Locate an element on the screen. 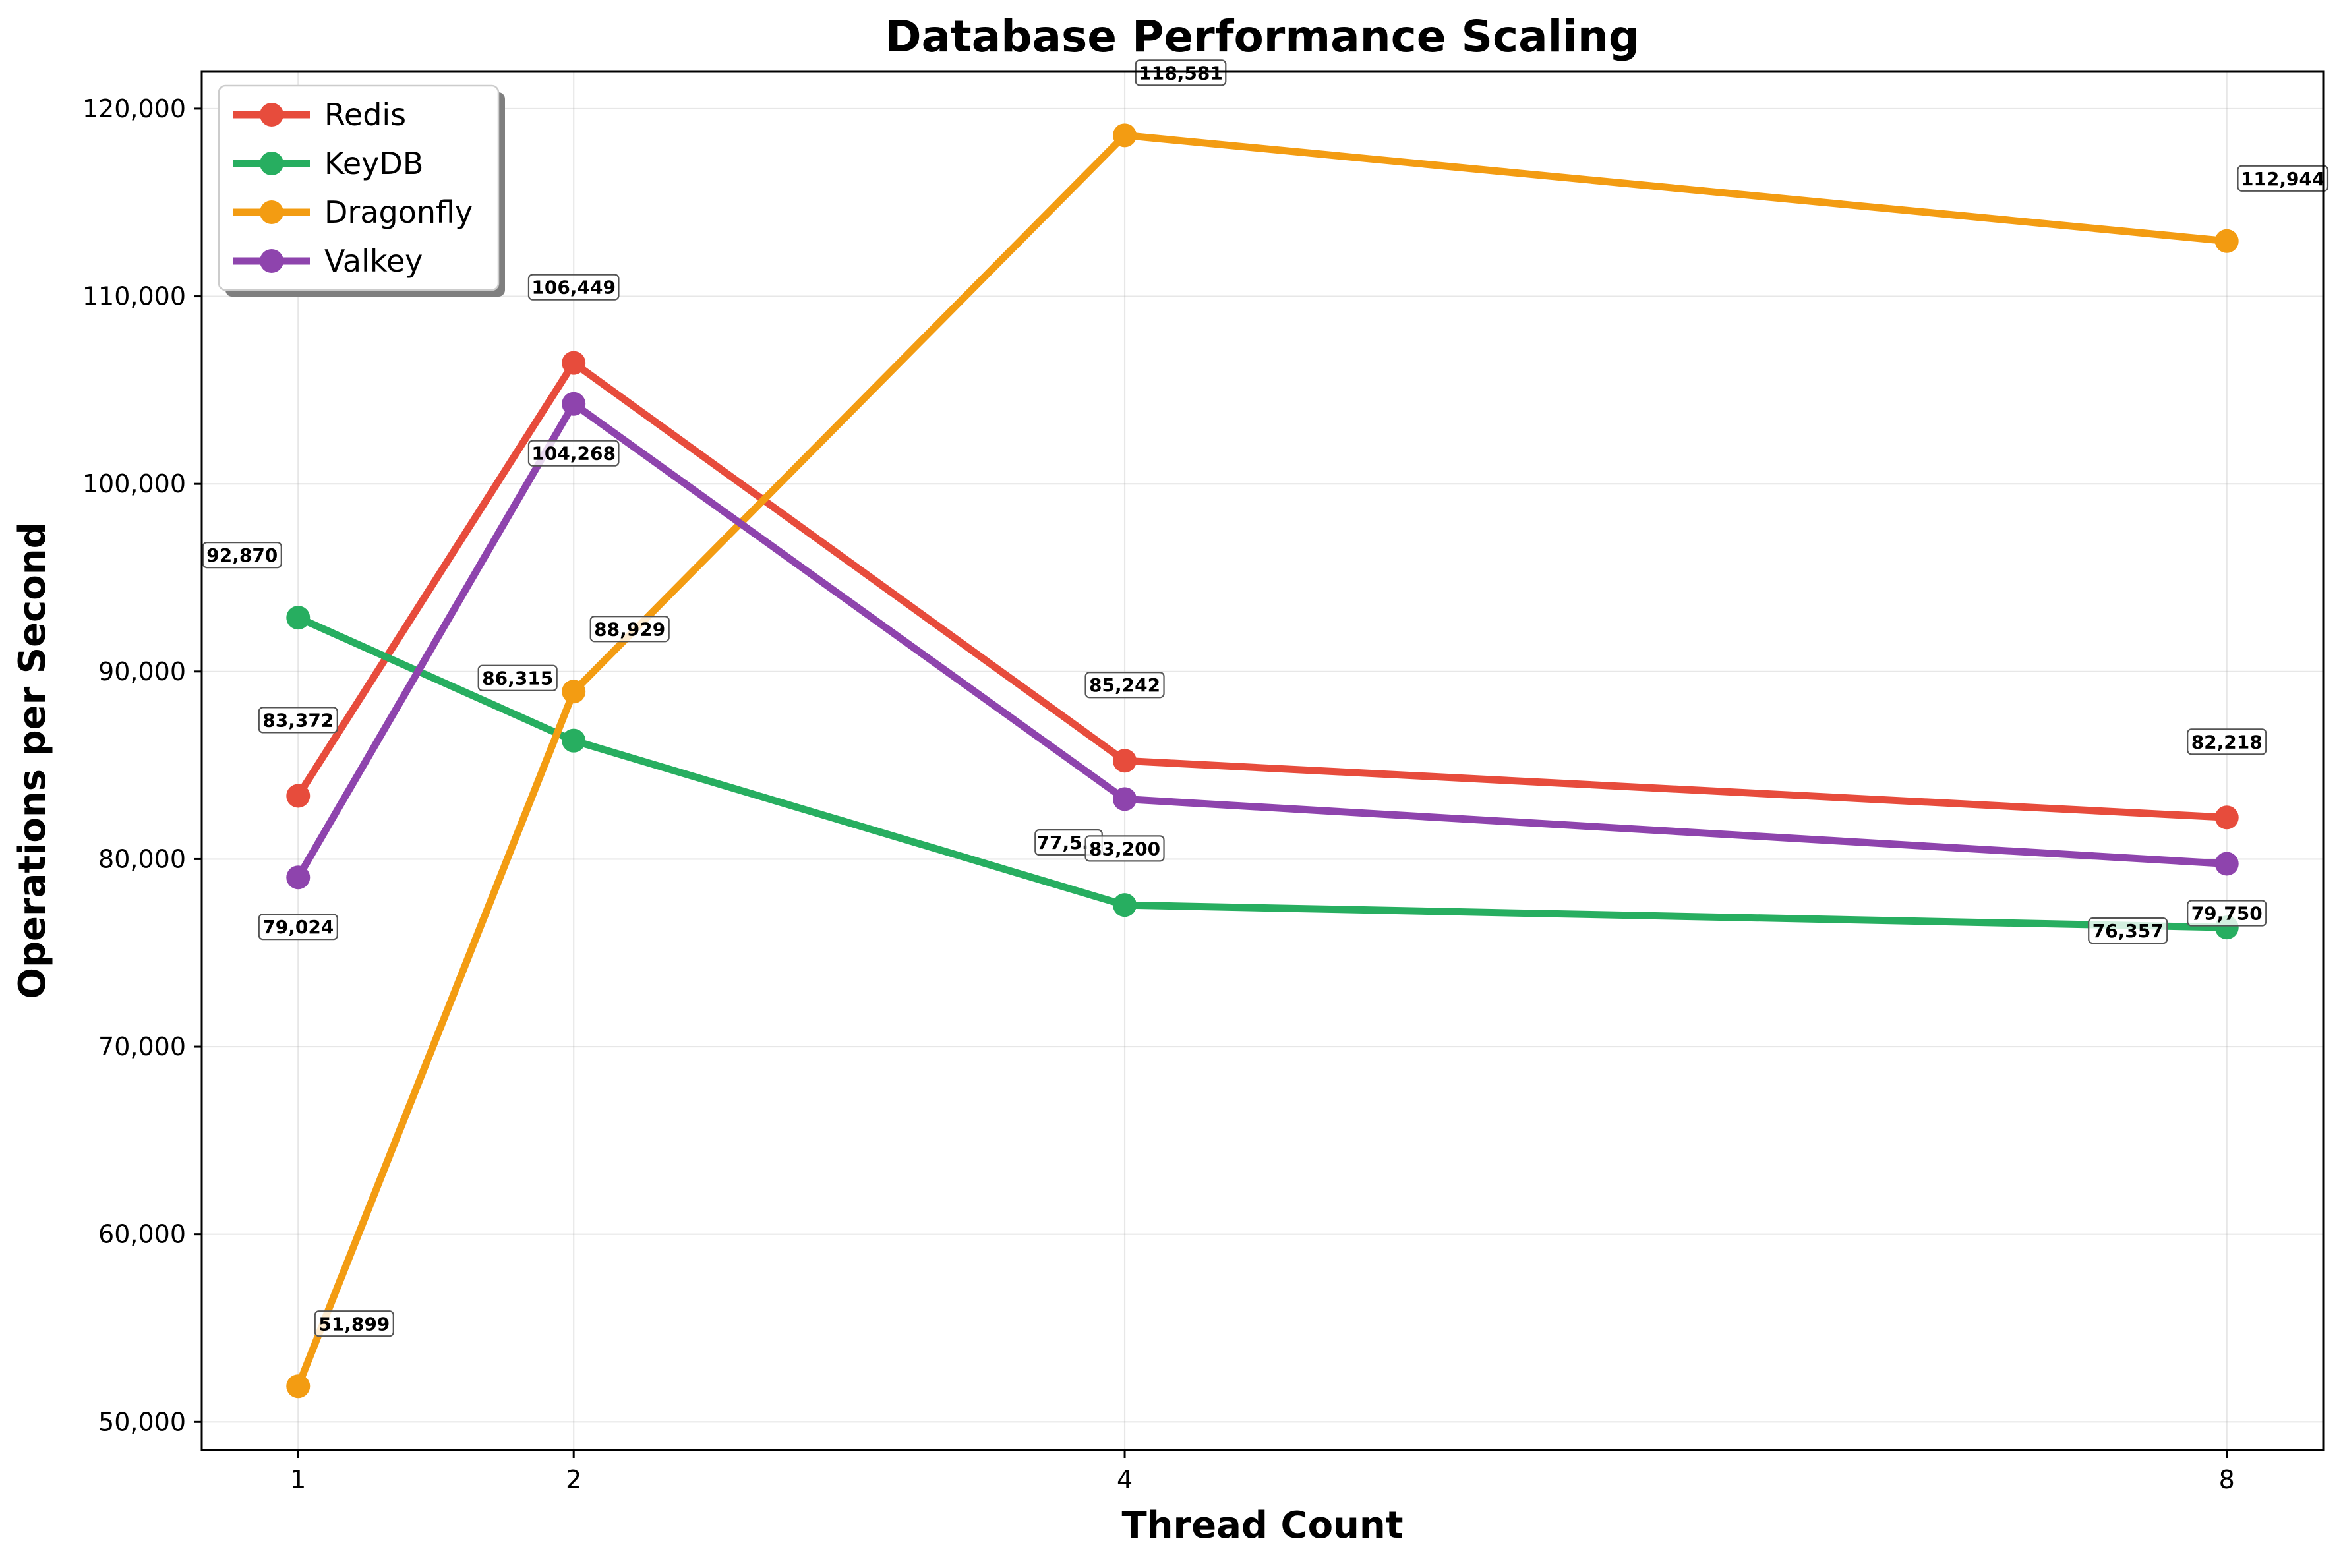 This screenshot has height=1568, width=2341. data-label-text: 79,750 is located at coordinates (2227, 914).